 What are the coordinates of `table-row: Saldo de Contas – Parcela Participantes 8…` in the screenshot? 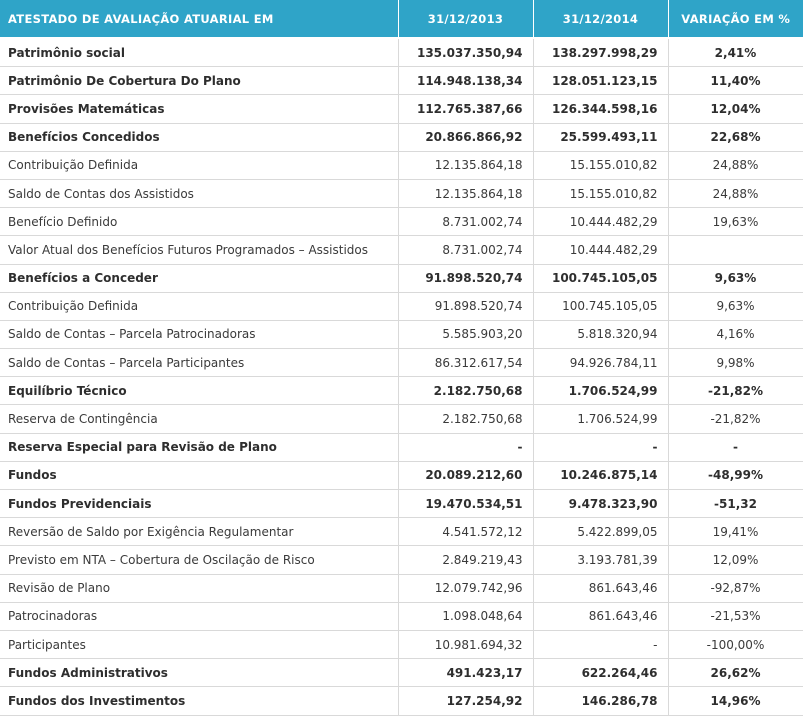 It's located at (401, 363).